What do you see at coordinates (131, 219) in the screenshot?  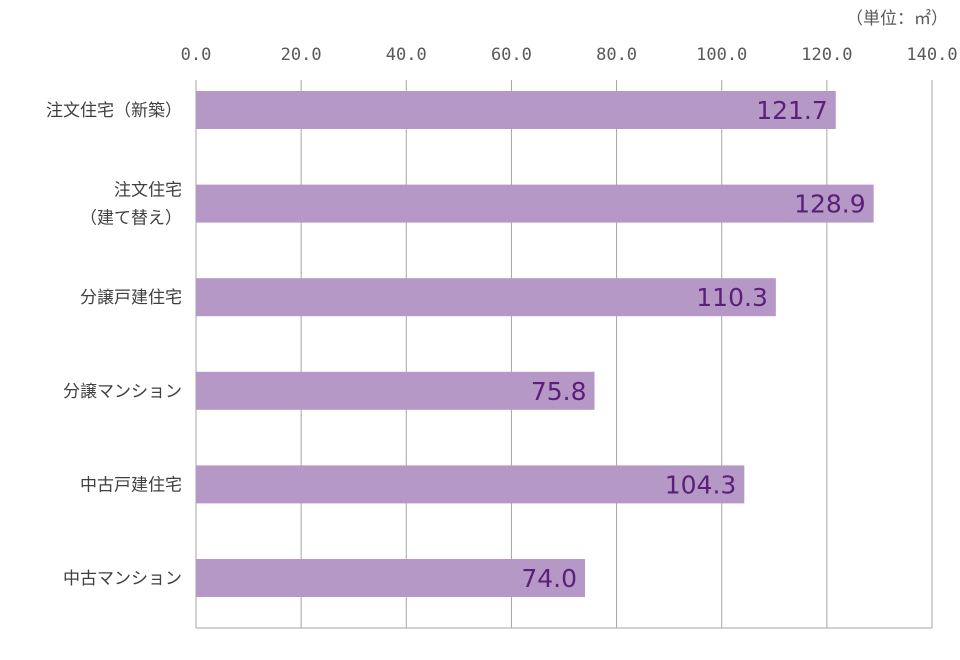 I see `category-label: （建て替え）` at bounding box center [131, 219].